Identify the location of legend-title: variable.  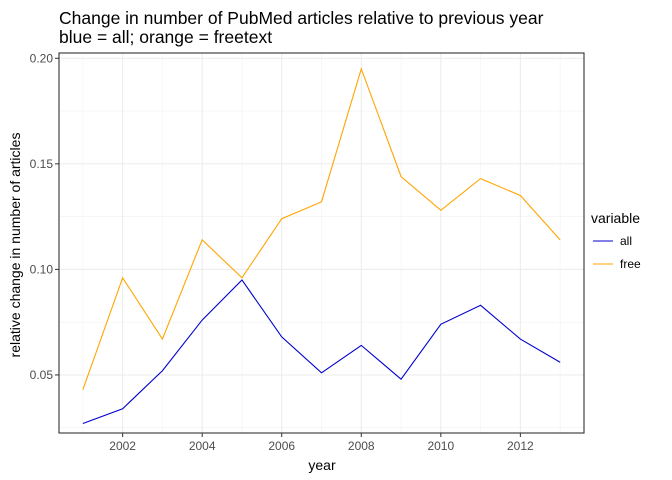
(615, 218).